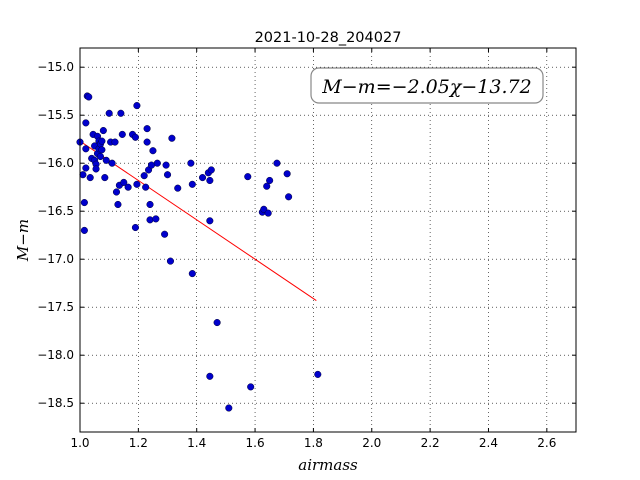 The image size is (640, 480). Describe the element at coordinates (55, 211) in the screenshot. I see `y-tick-label: −16.5` at that location.